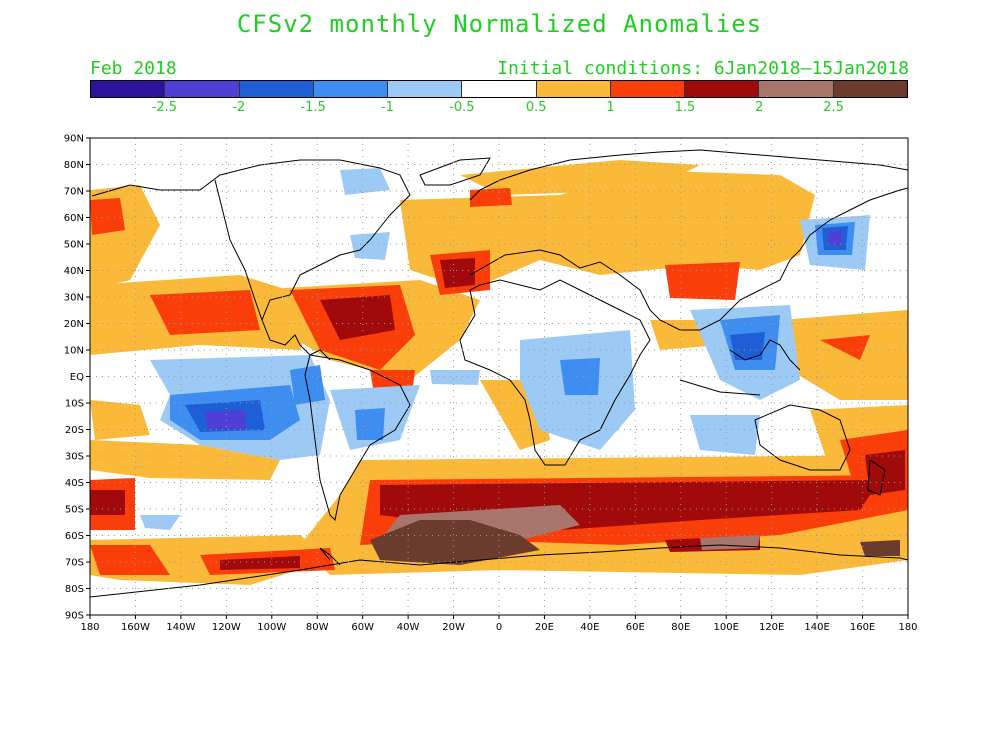 This screenshot has height=750, width=999. What do you see at coordinates (726, 627) in the screenshot?
I see `longitude-label: 100E` at bounding box center [726, 627].